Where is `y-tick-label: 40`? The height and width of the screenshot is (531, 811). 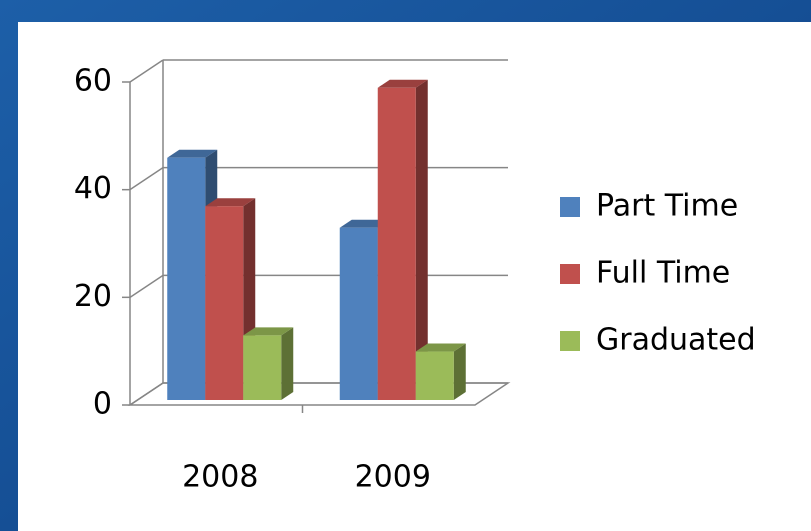 y-tick-label: 40 is located at coordinates (93, 188).